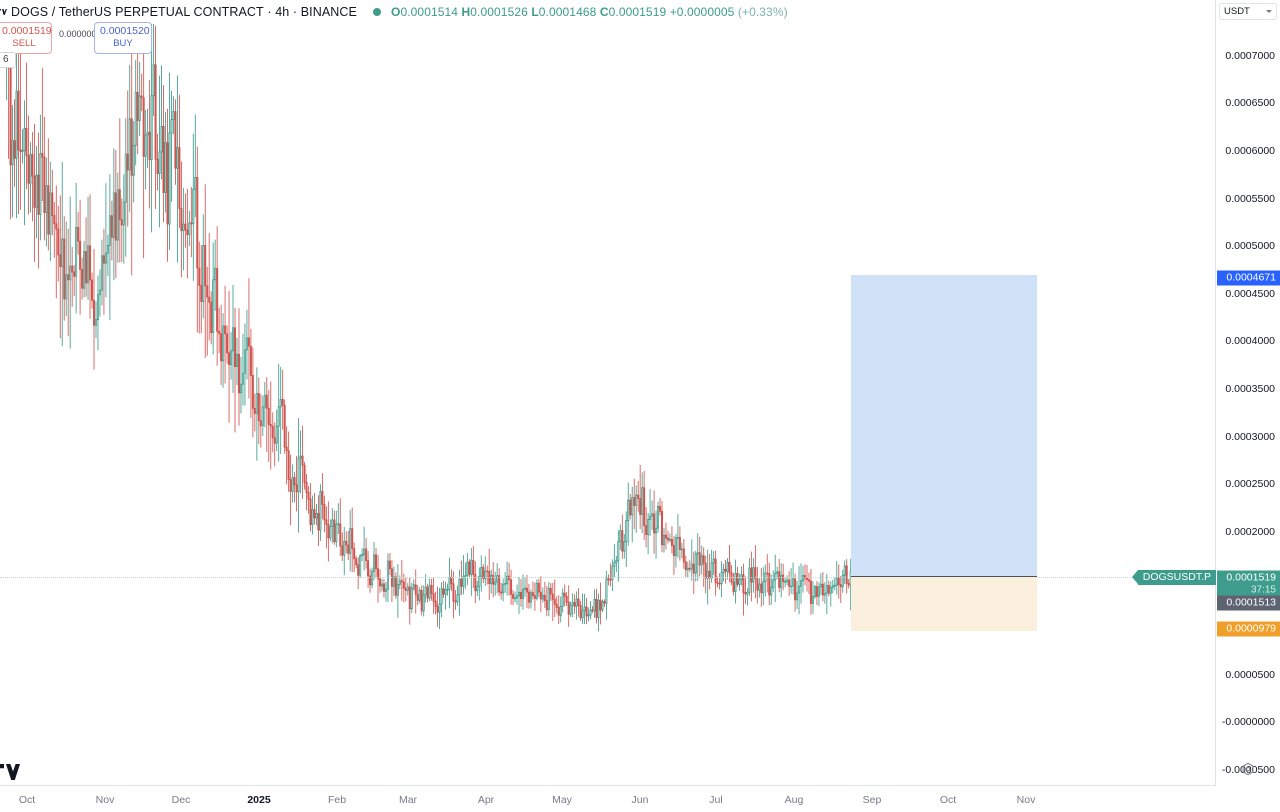 Image resolution: width=1280 pixels, height=812 pixels. Describe the element at coordinates (1269, 11) in the screenshot. I see `chevron-down-icon` at that location.